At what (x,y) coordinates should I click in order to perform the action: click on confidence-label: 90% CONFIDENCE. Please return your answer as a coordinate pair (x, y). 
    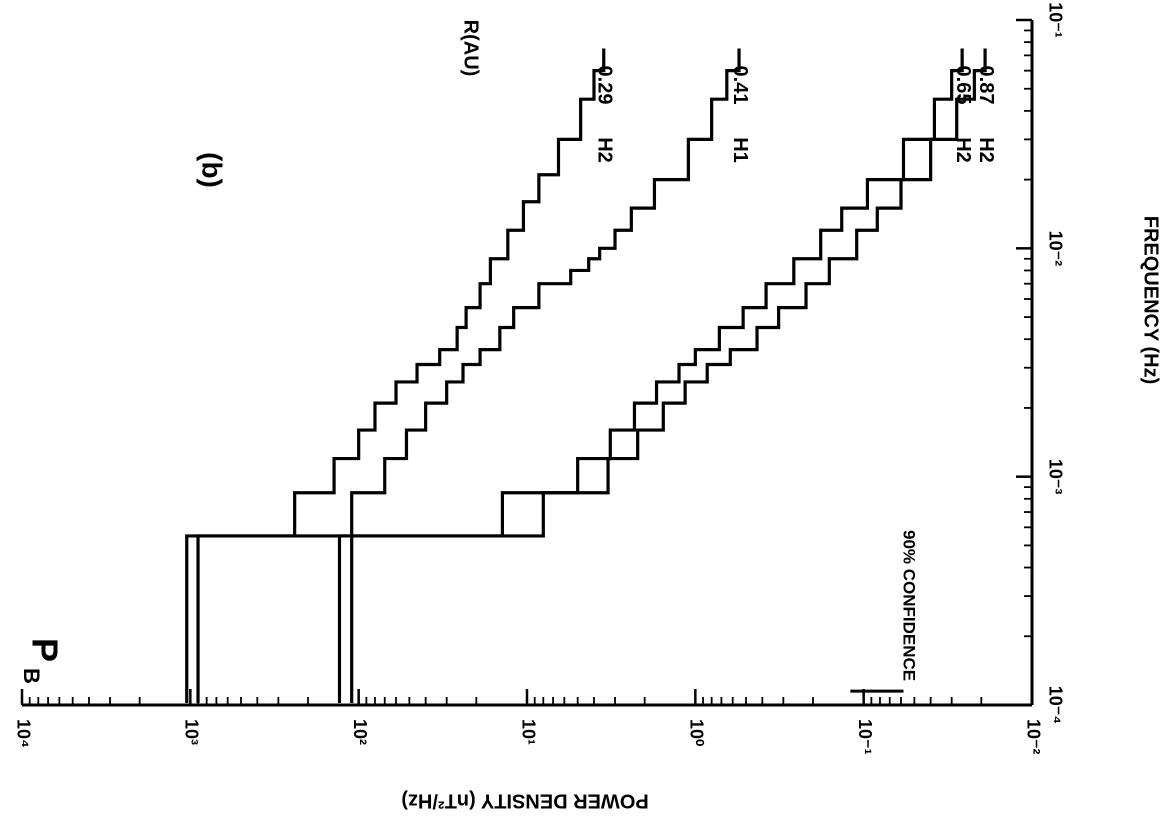
    Looking at the image, I should click on (909, 605).